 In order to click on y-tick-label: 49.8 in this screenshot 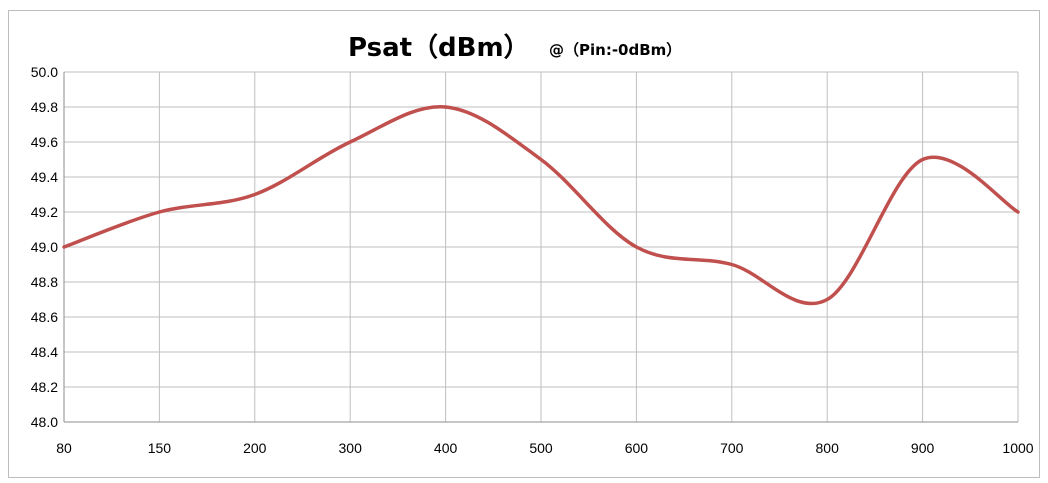, I will do `click(44, 107)`.